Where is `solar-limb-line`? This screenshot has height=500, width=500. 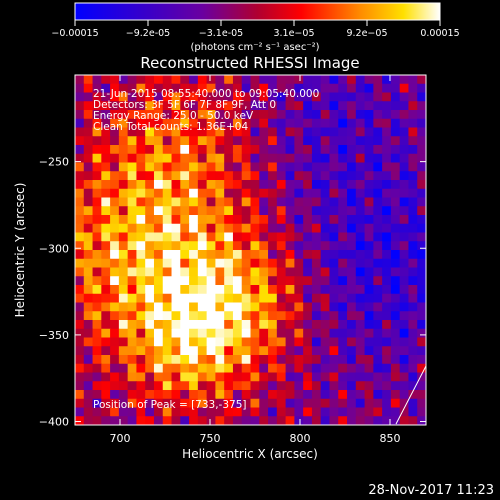 solar-limb-line is located at coordinates (410, 395).